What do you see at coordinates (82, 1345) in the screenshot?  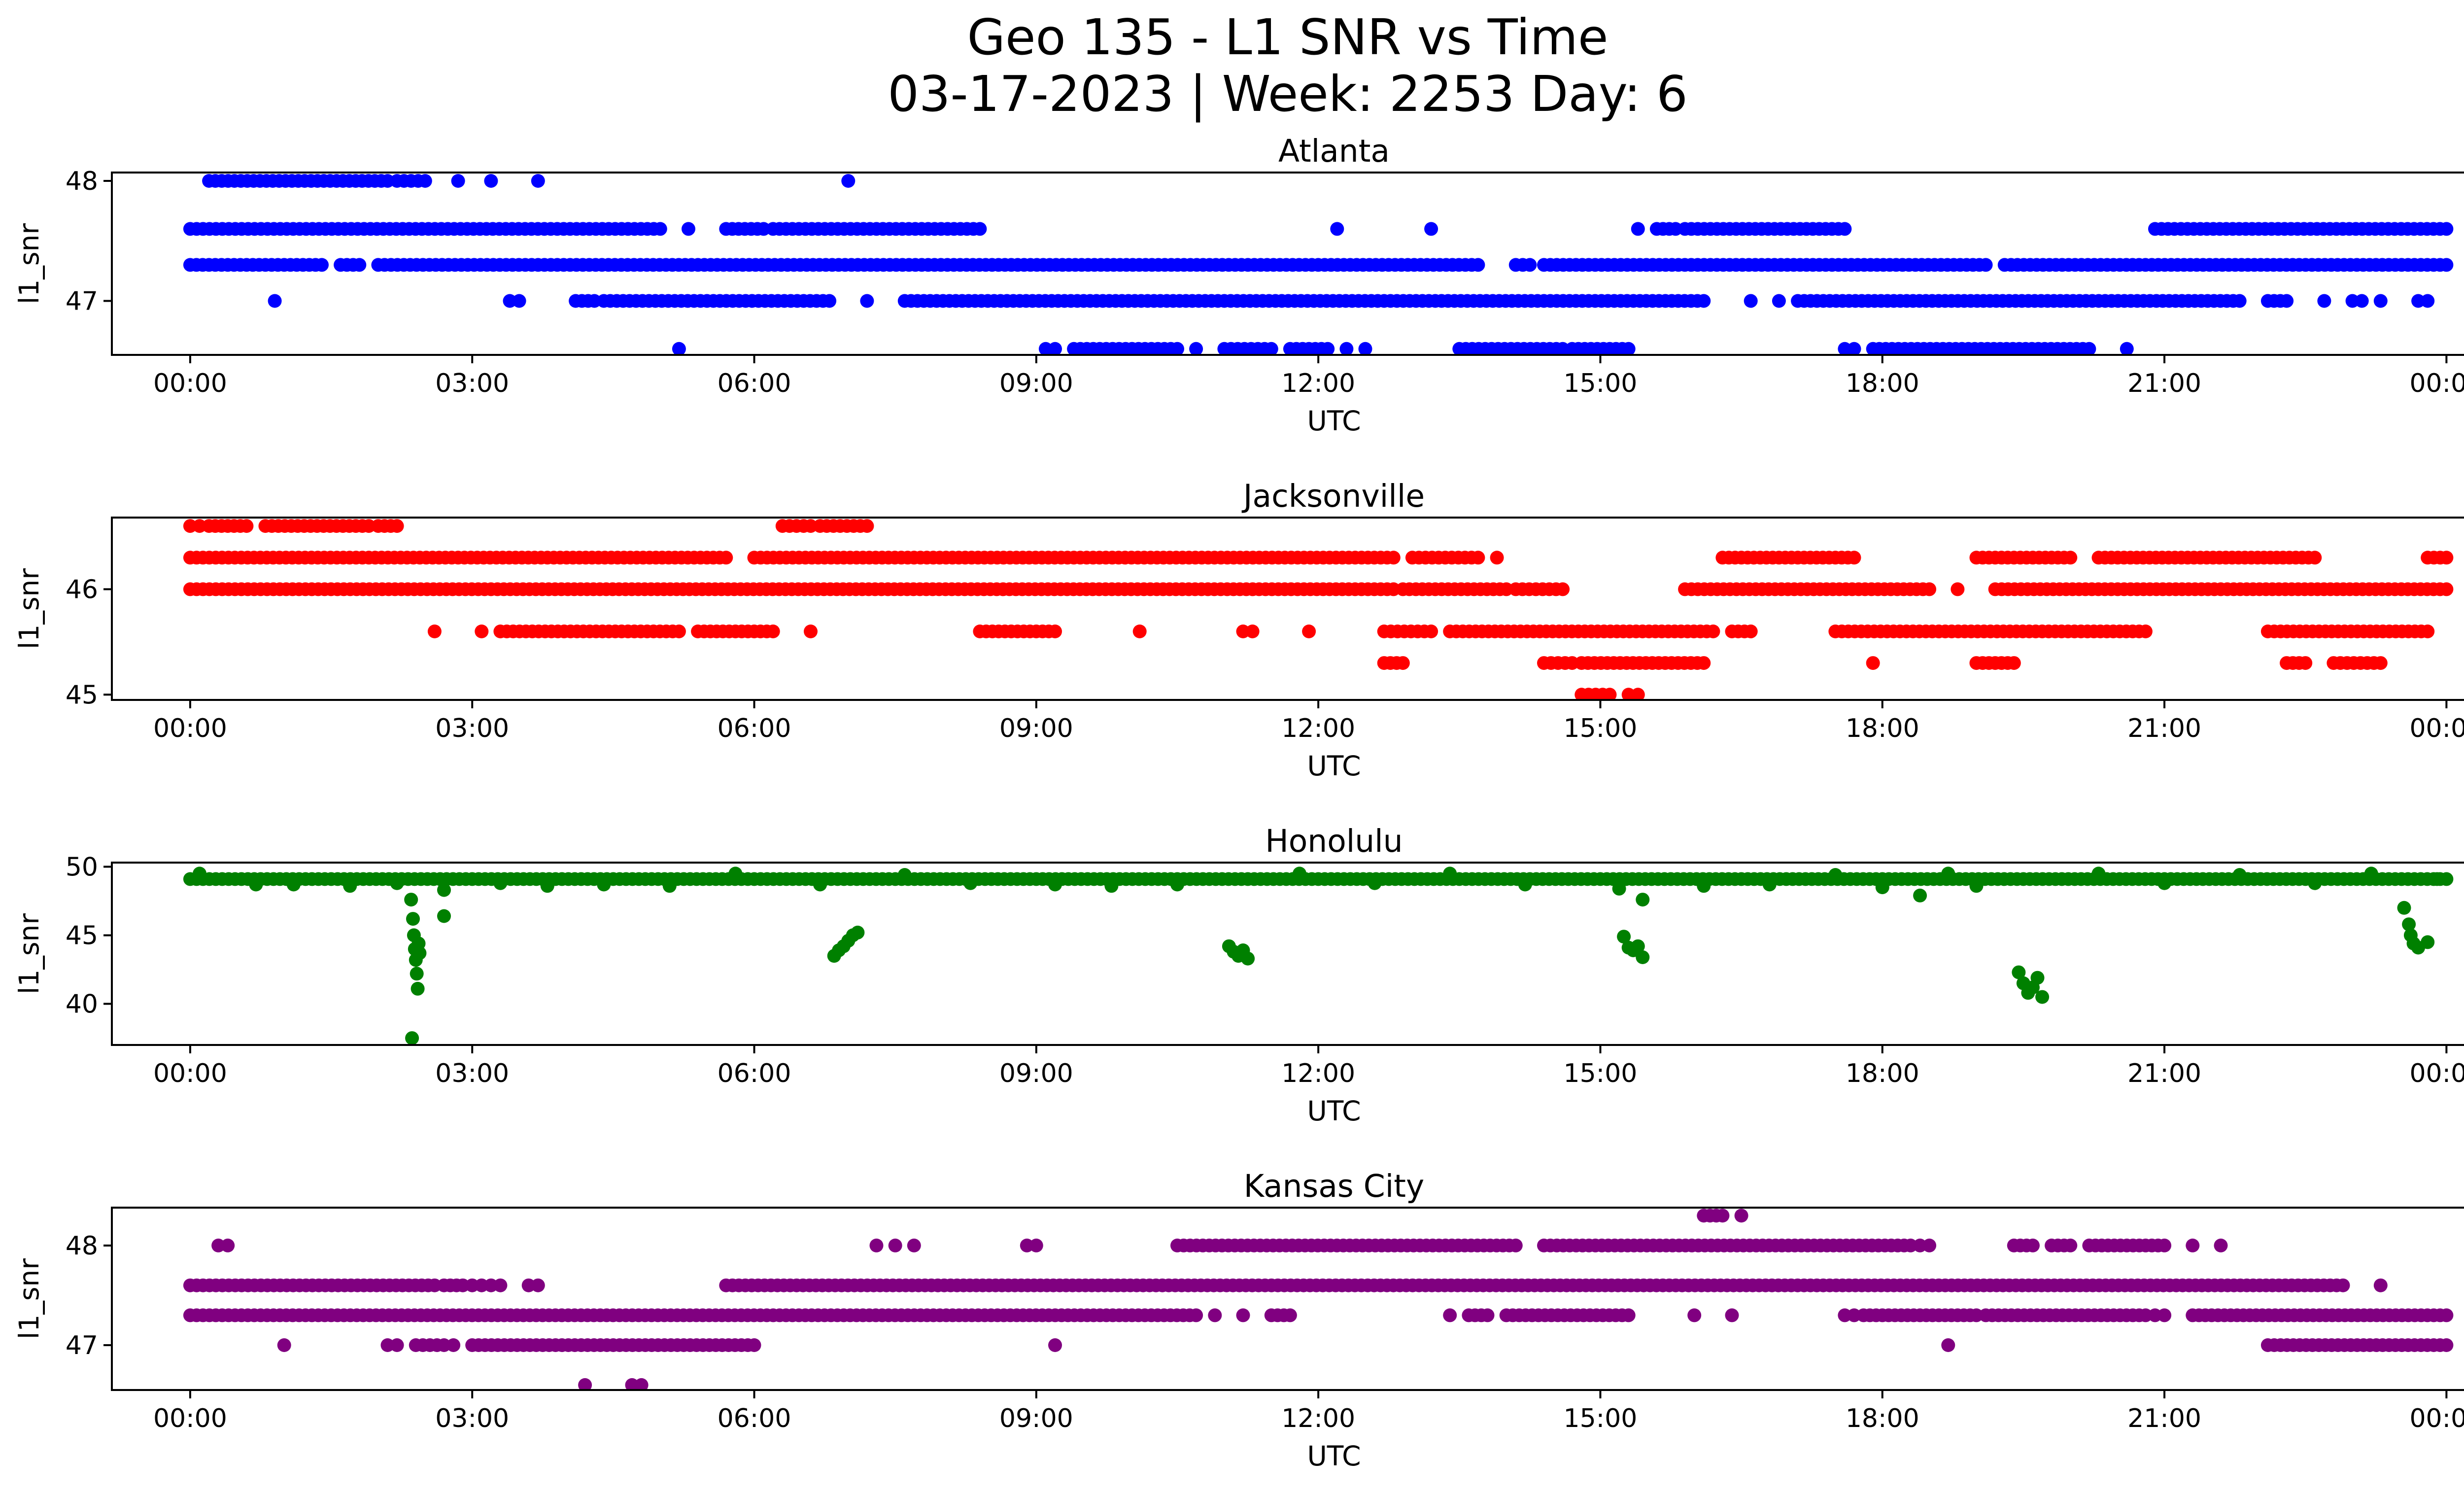 I see `y-tick-label: 47` at bounding box center [82, 1345].